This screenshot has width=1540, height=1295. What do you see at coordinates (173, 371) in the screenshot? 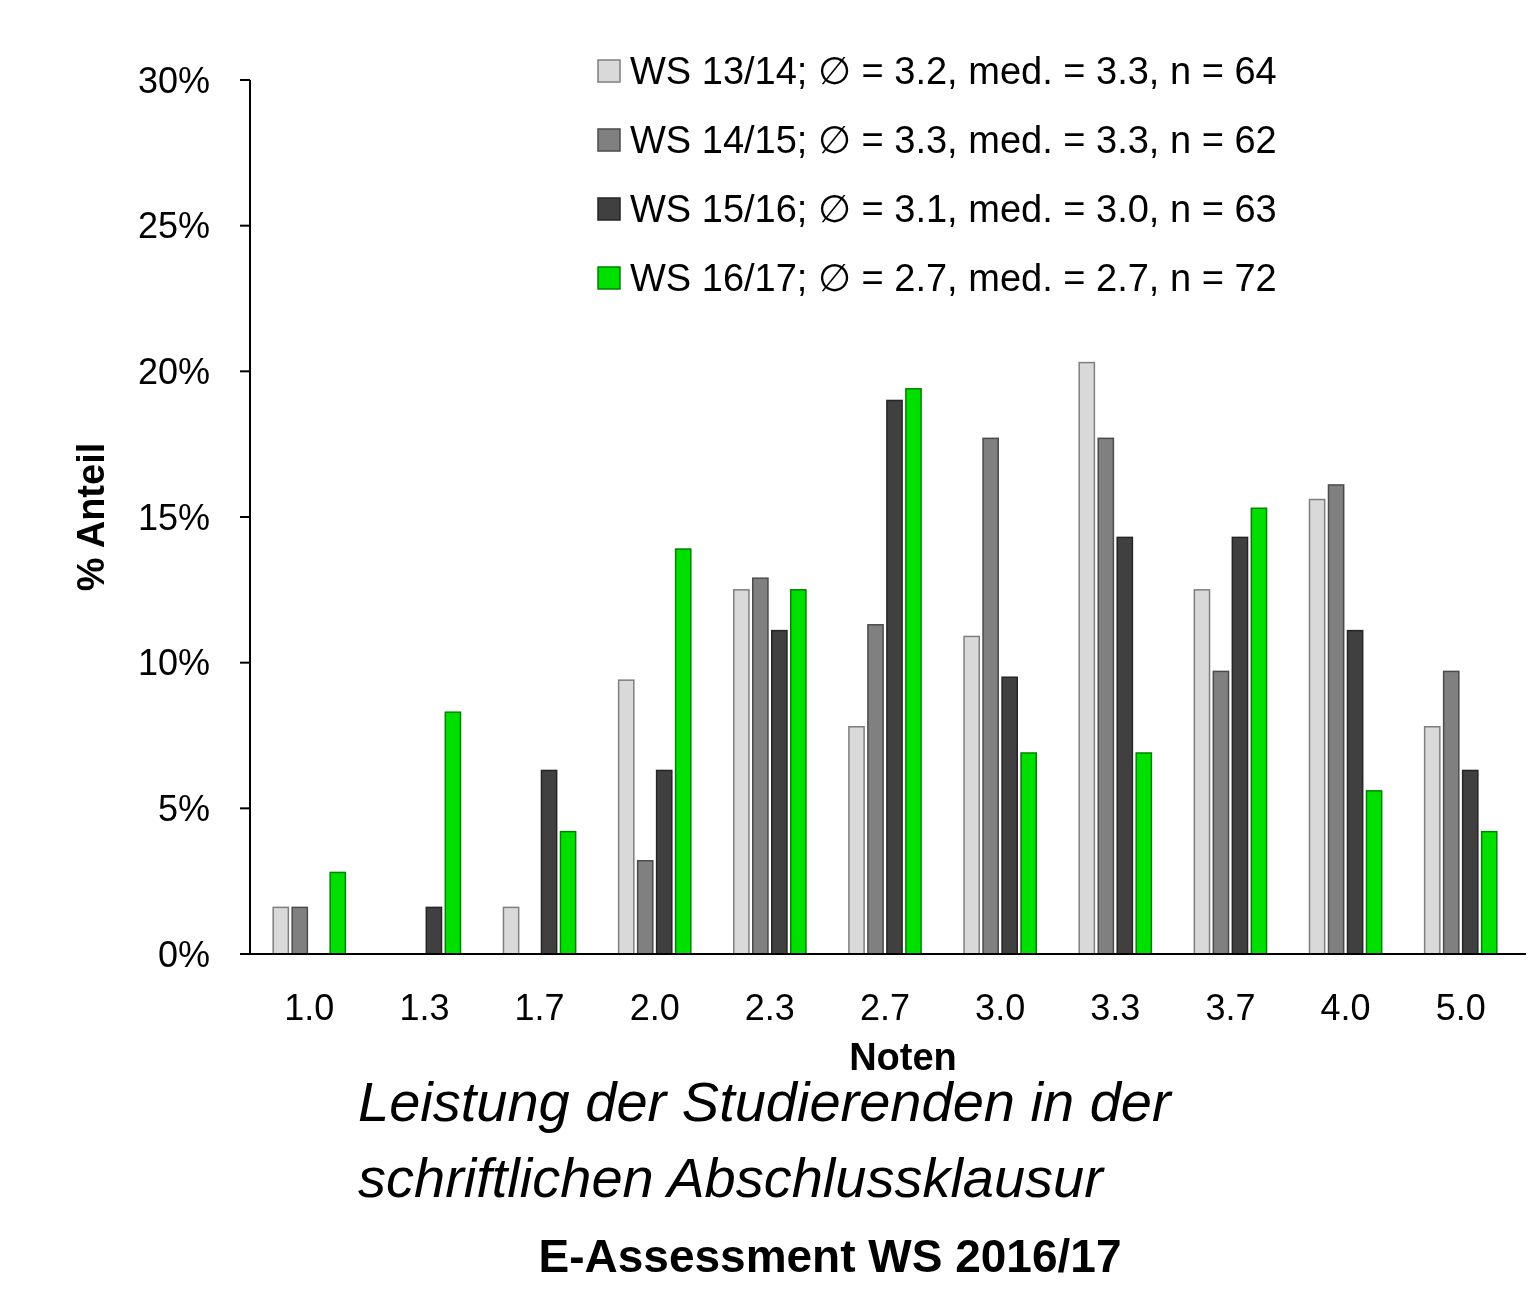
I see `y-tick-label: 20%` at bounding box center [173, 371].